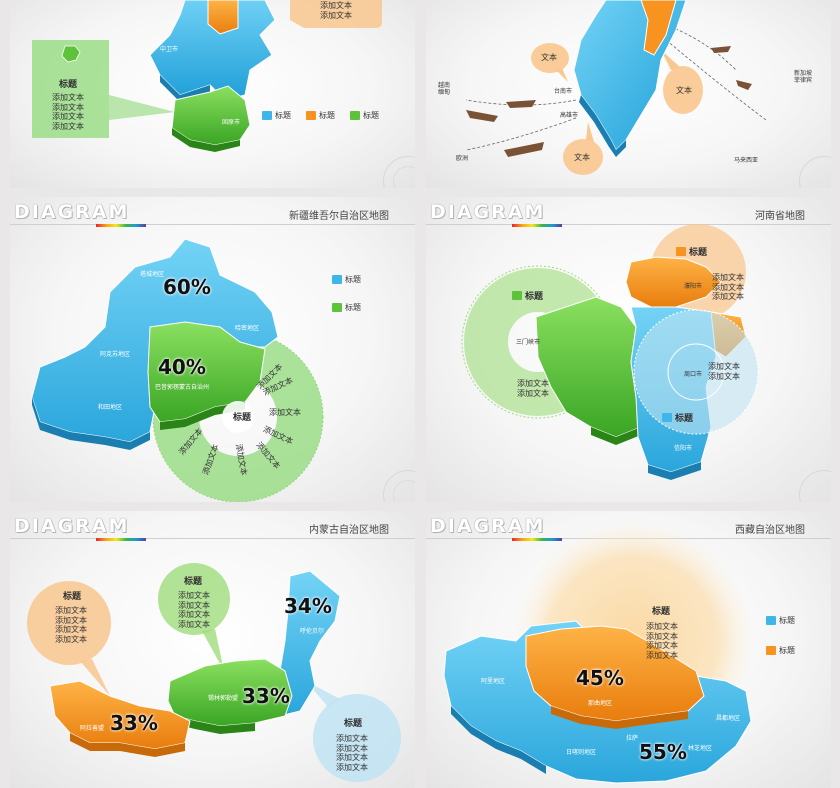 The width and height of the screenshot is (840, 788). I want to click on map-label-bayingol: 巴音郭楞蒙古自治州, so click(182, 387).